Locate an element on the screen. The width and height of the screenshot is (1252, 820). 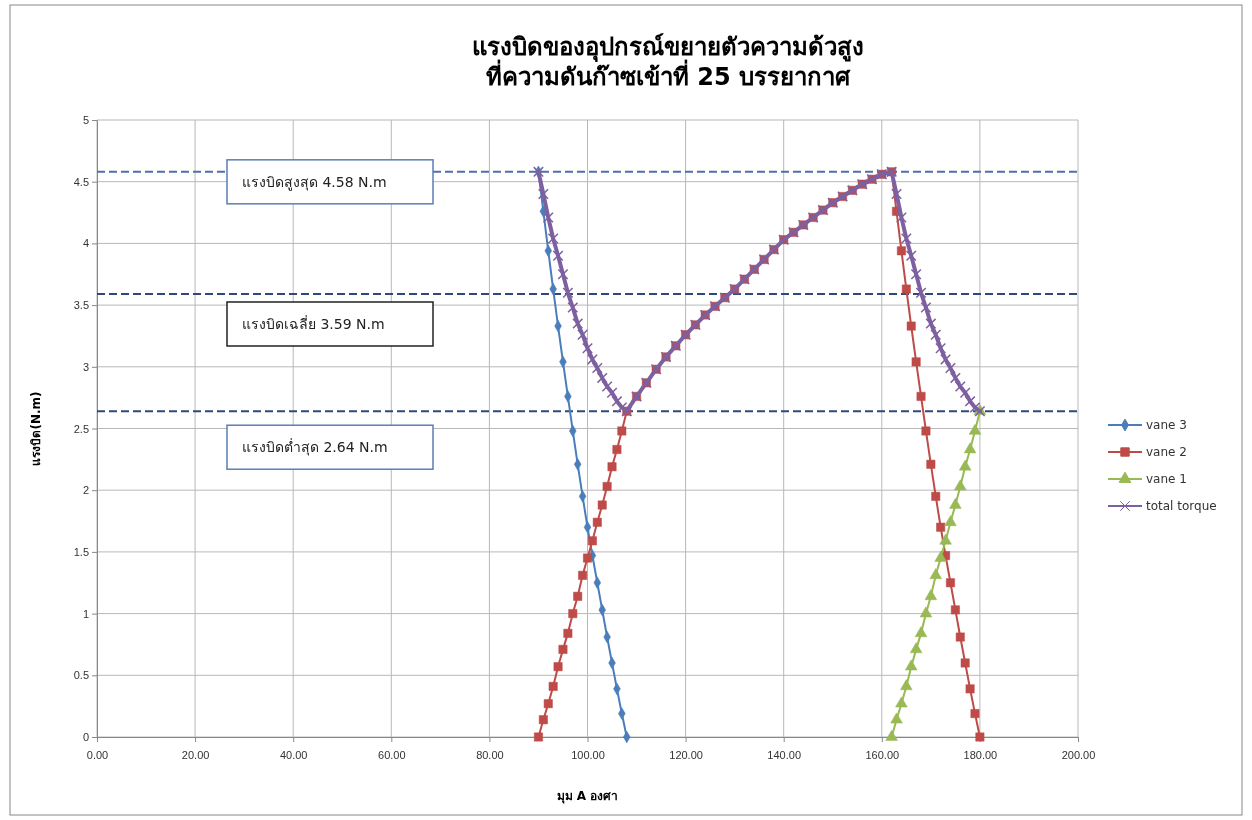
legend-label: vane 2 is located at coordinates (1166, 452).